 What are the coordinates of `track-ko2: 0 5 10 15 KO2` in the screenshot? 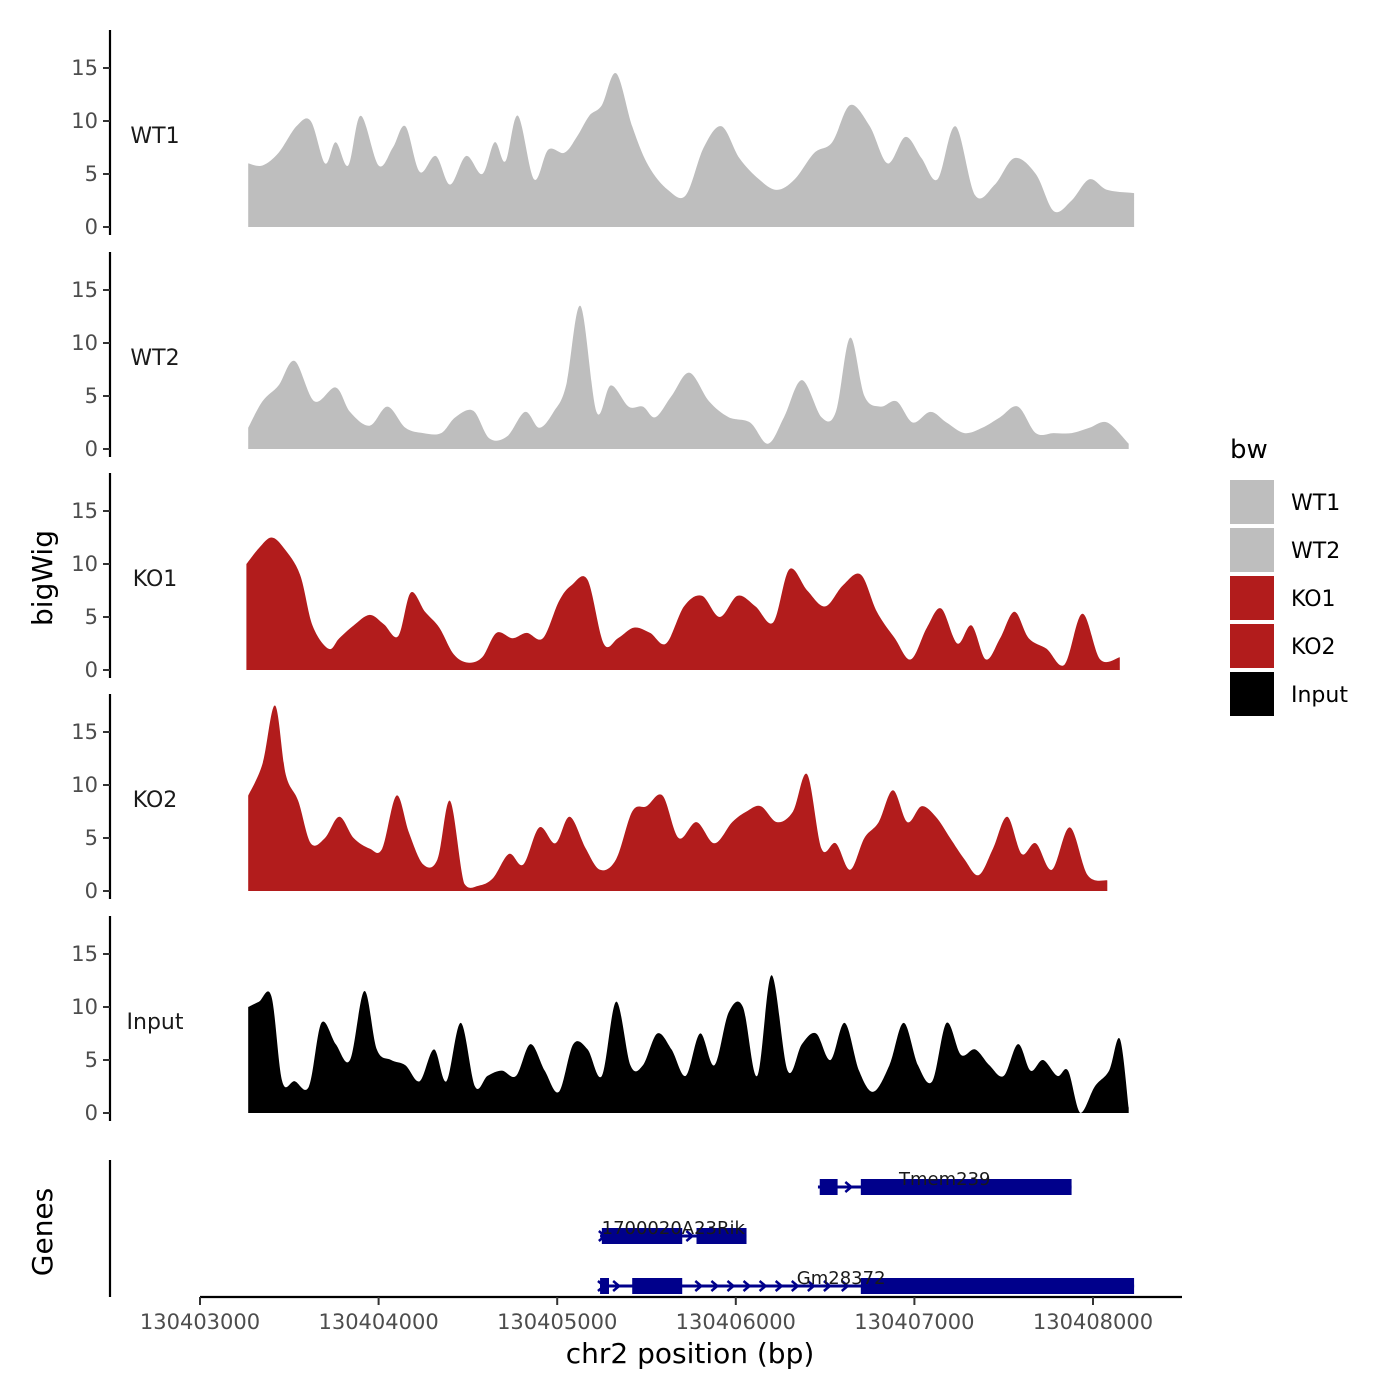 It's located at (589, 798).